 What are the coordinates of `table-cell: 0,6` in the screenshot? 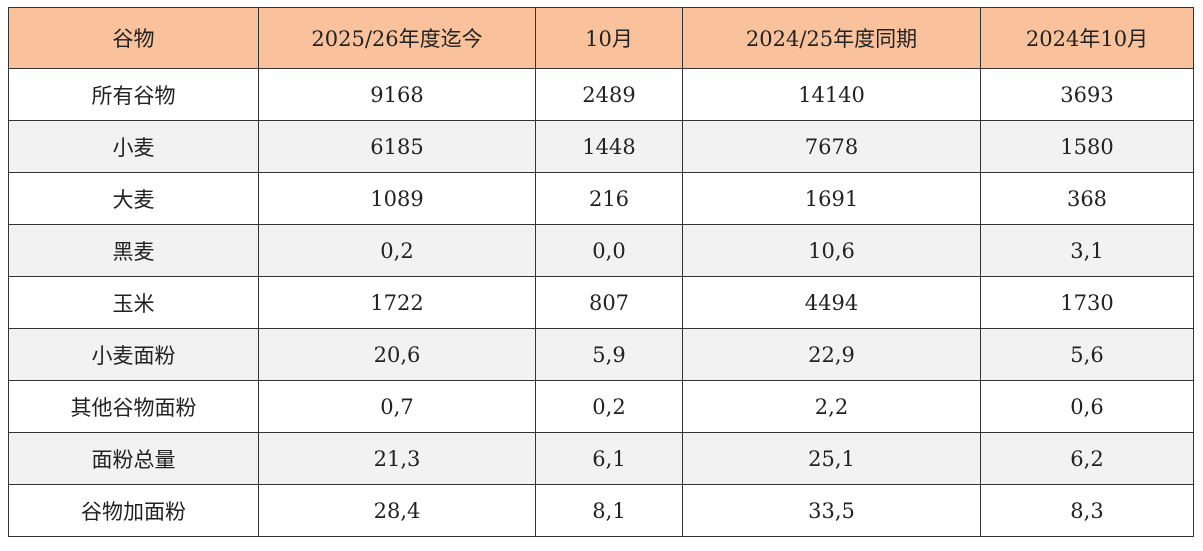 It's located at (1087, 406).